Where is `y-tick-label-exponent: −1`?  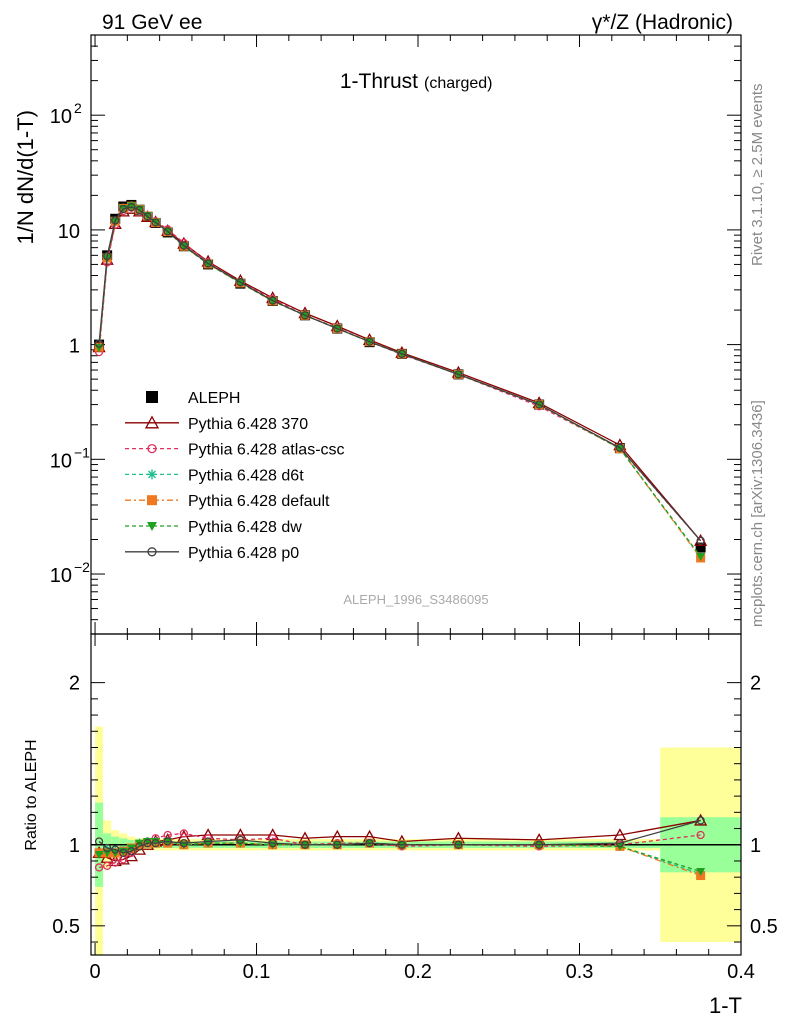 y-tick-label-exponent: −1 is located at coordinates (82, 452).